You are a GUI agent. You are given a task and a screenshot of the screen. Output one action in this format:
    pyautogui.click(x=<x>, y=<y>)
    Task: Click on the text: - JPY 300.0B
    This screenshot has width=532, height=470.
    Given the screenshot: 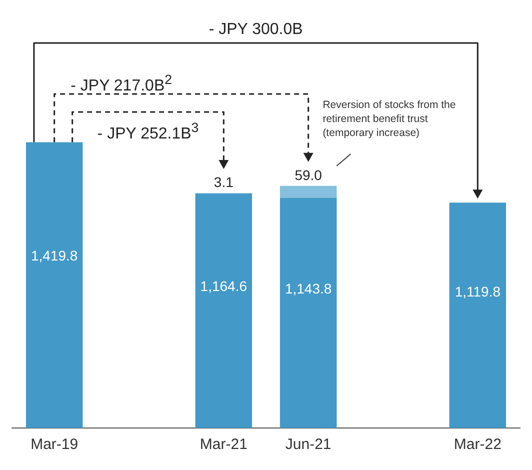 What is the action you would take?
    pyautogui.click(x=255, y=30)
    